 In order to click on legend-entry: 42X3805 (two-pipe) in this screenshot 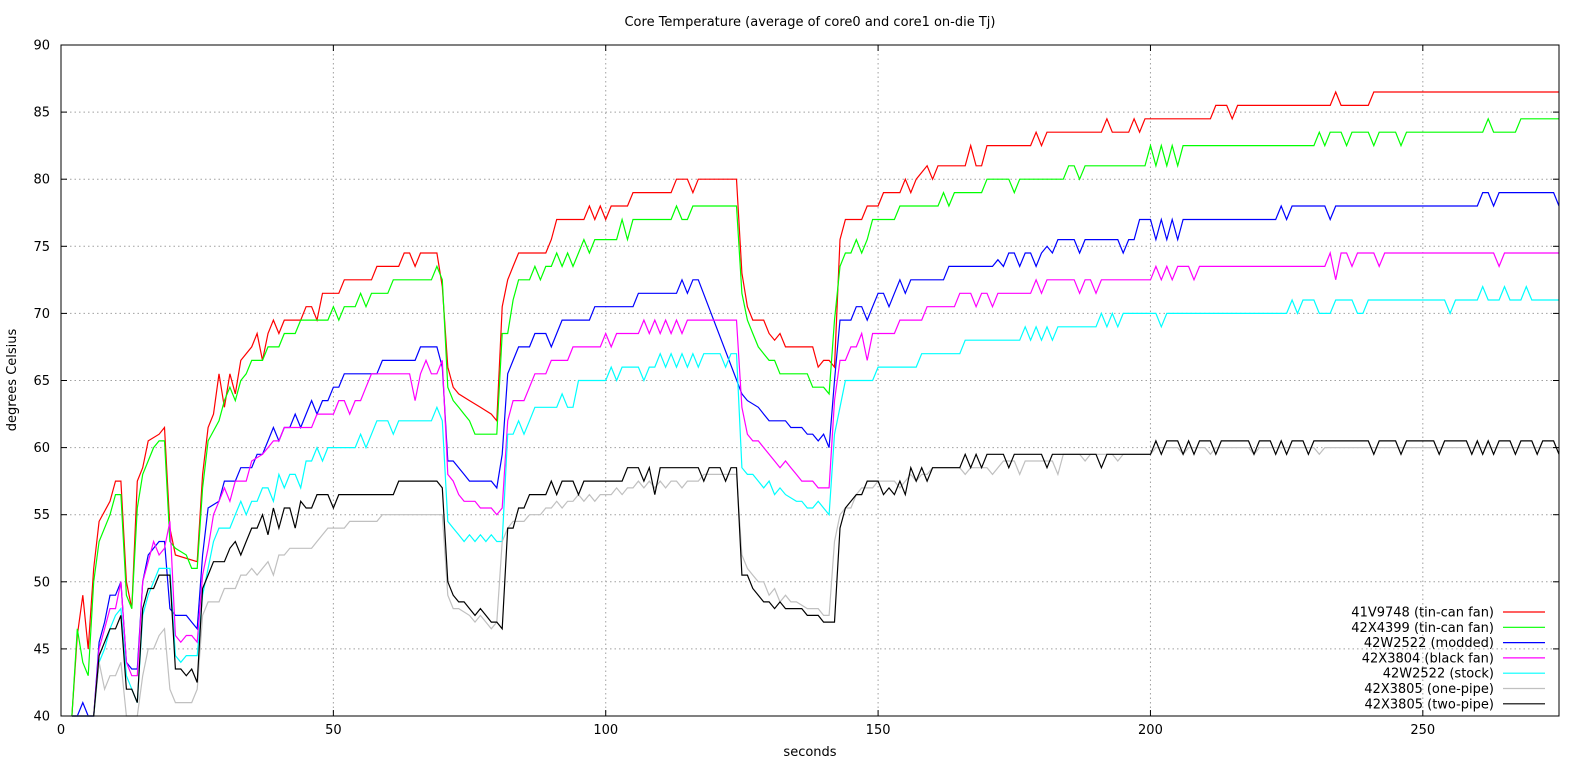, I will do `click(1454, 704)`.